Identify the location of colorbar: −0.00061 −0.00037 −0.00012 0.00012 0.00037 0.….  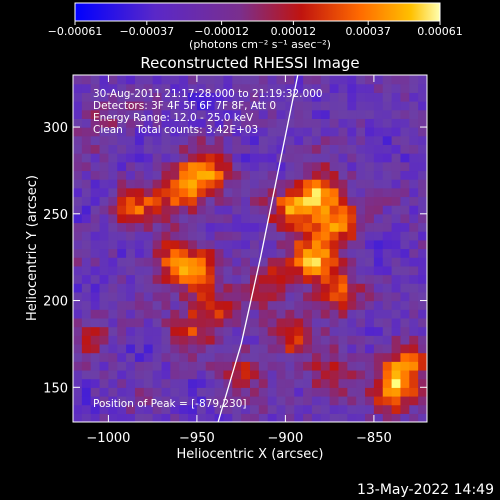
(255, 26).